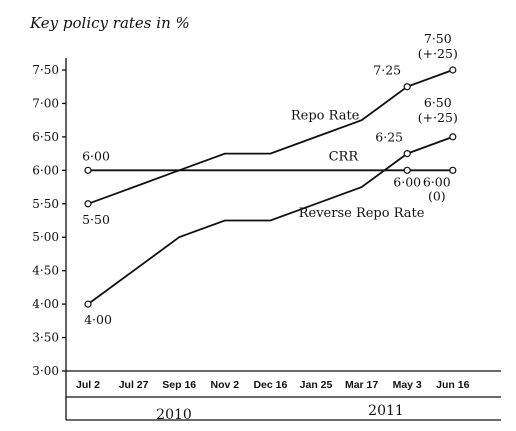 The width and height of the screenshot is (516, 431). Describe the element at coordinates (134, 385) in the screenshot. I see `x-tick-label: Jul 27` at that location.